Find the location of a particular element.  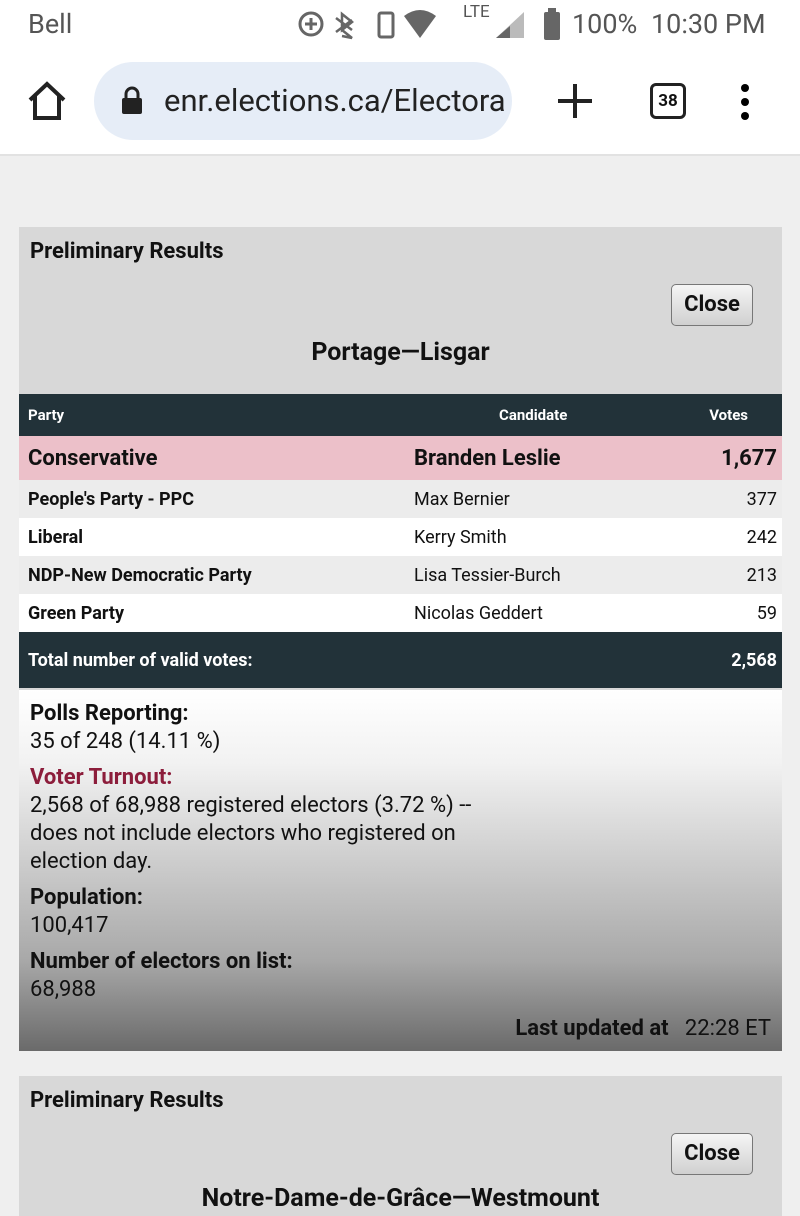

votes: 242 is located at coordinates (719, 537).